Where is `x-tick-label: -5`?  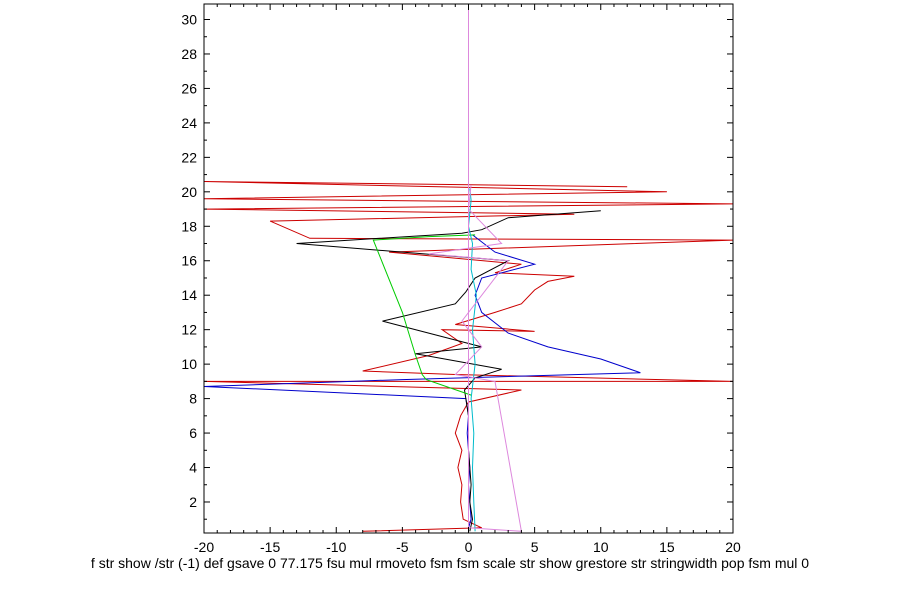 x-tick-label: -5 is located at coordinates (402, 547).